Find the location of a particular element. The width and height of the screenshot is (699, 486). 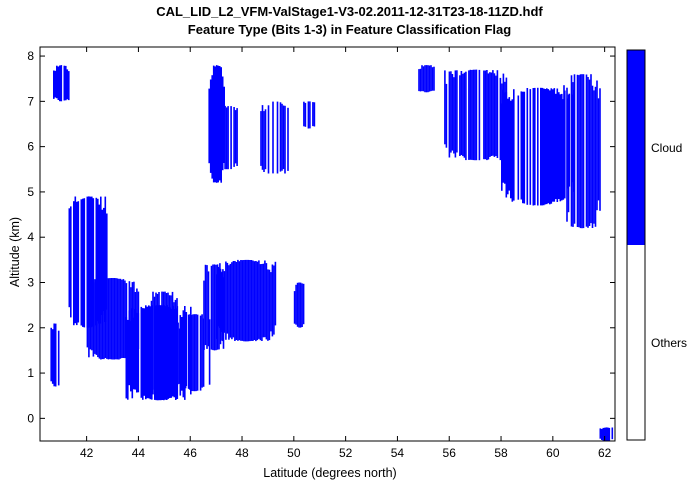

y-tick-label: 1 is located at coordinates (30, 373).